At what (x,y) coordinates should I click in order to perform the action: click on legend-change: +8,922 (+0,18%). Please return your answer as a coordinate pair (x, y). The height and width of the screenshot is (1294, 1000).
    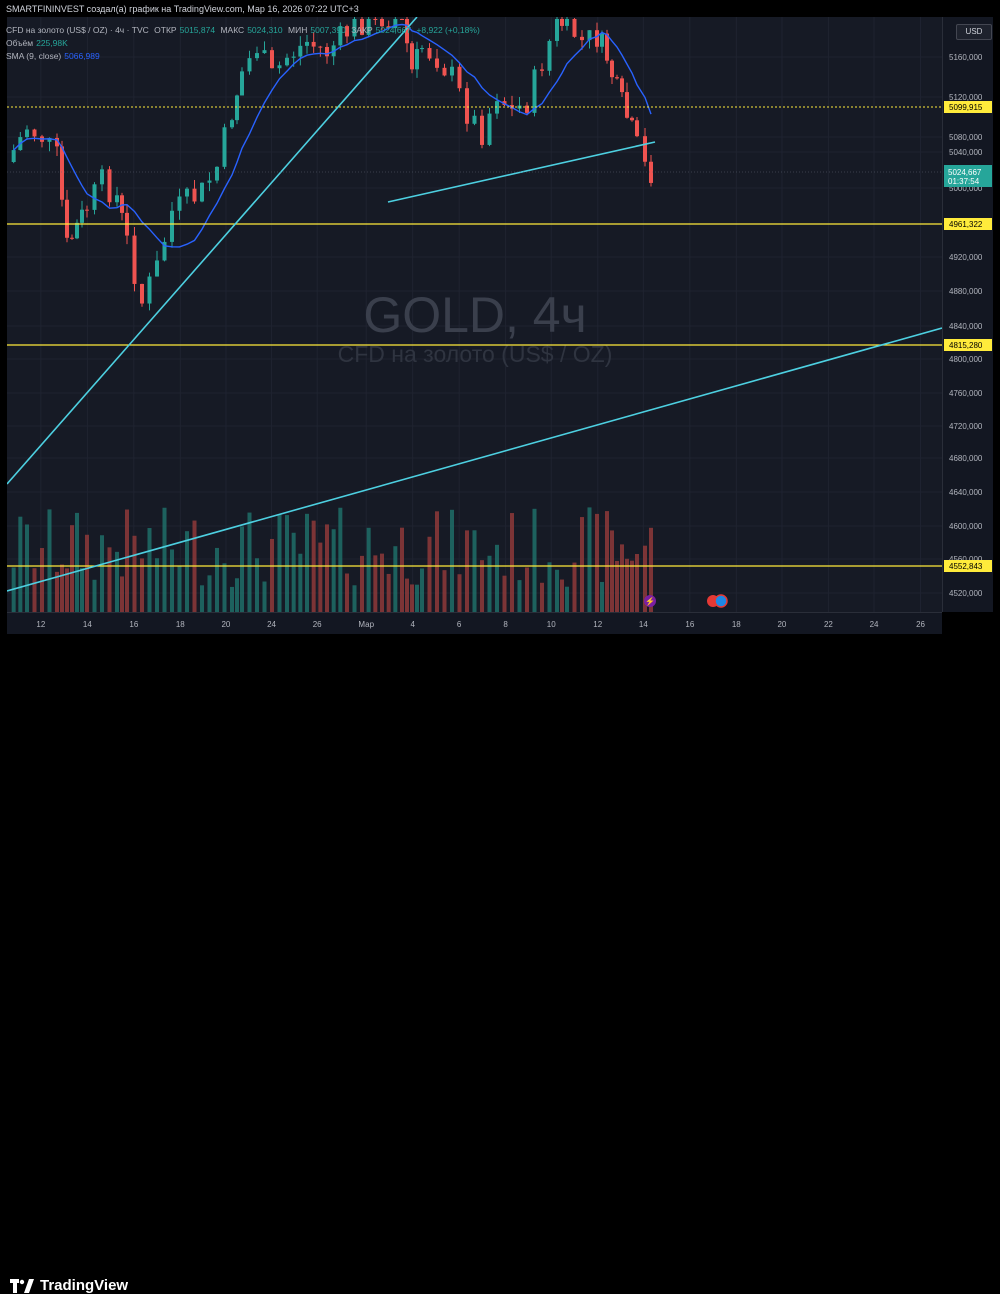
    Looking at the image, I should click on (448, 30).